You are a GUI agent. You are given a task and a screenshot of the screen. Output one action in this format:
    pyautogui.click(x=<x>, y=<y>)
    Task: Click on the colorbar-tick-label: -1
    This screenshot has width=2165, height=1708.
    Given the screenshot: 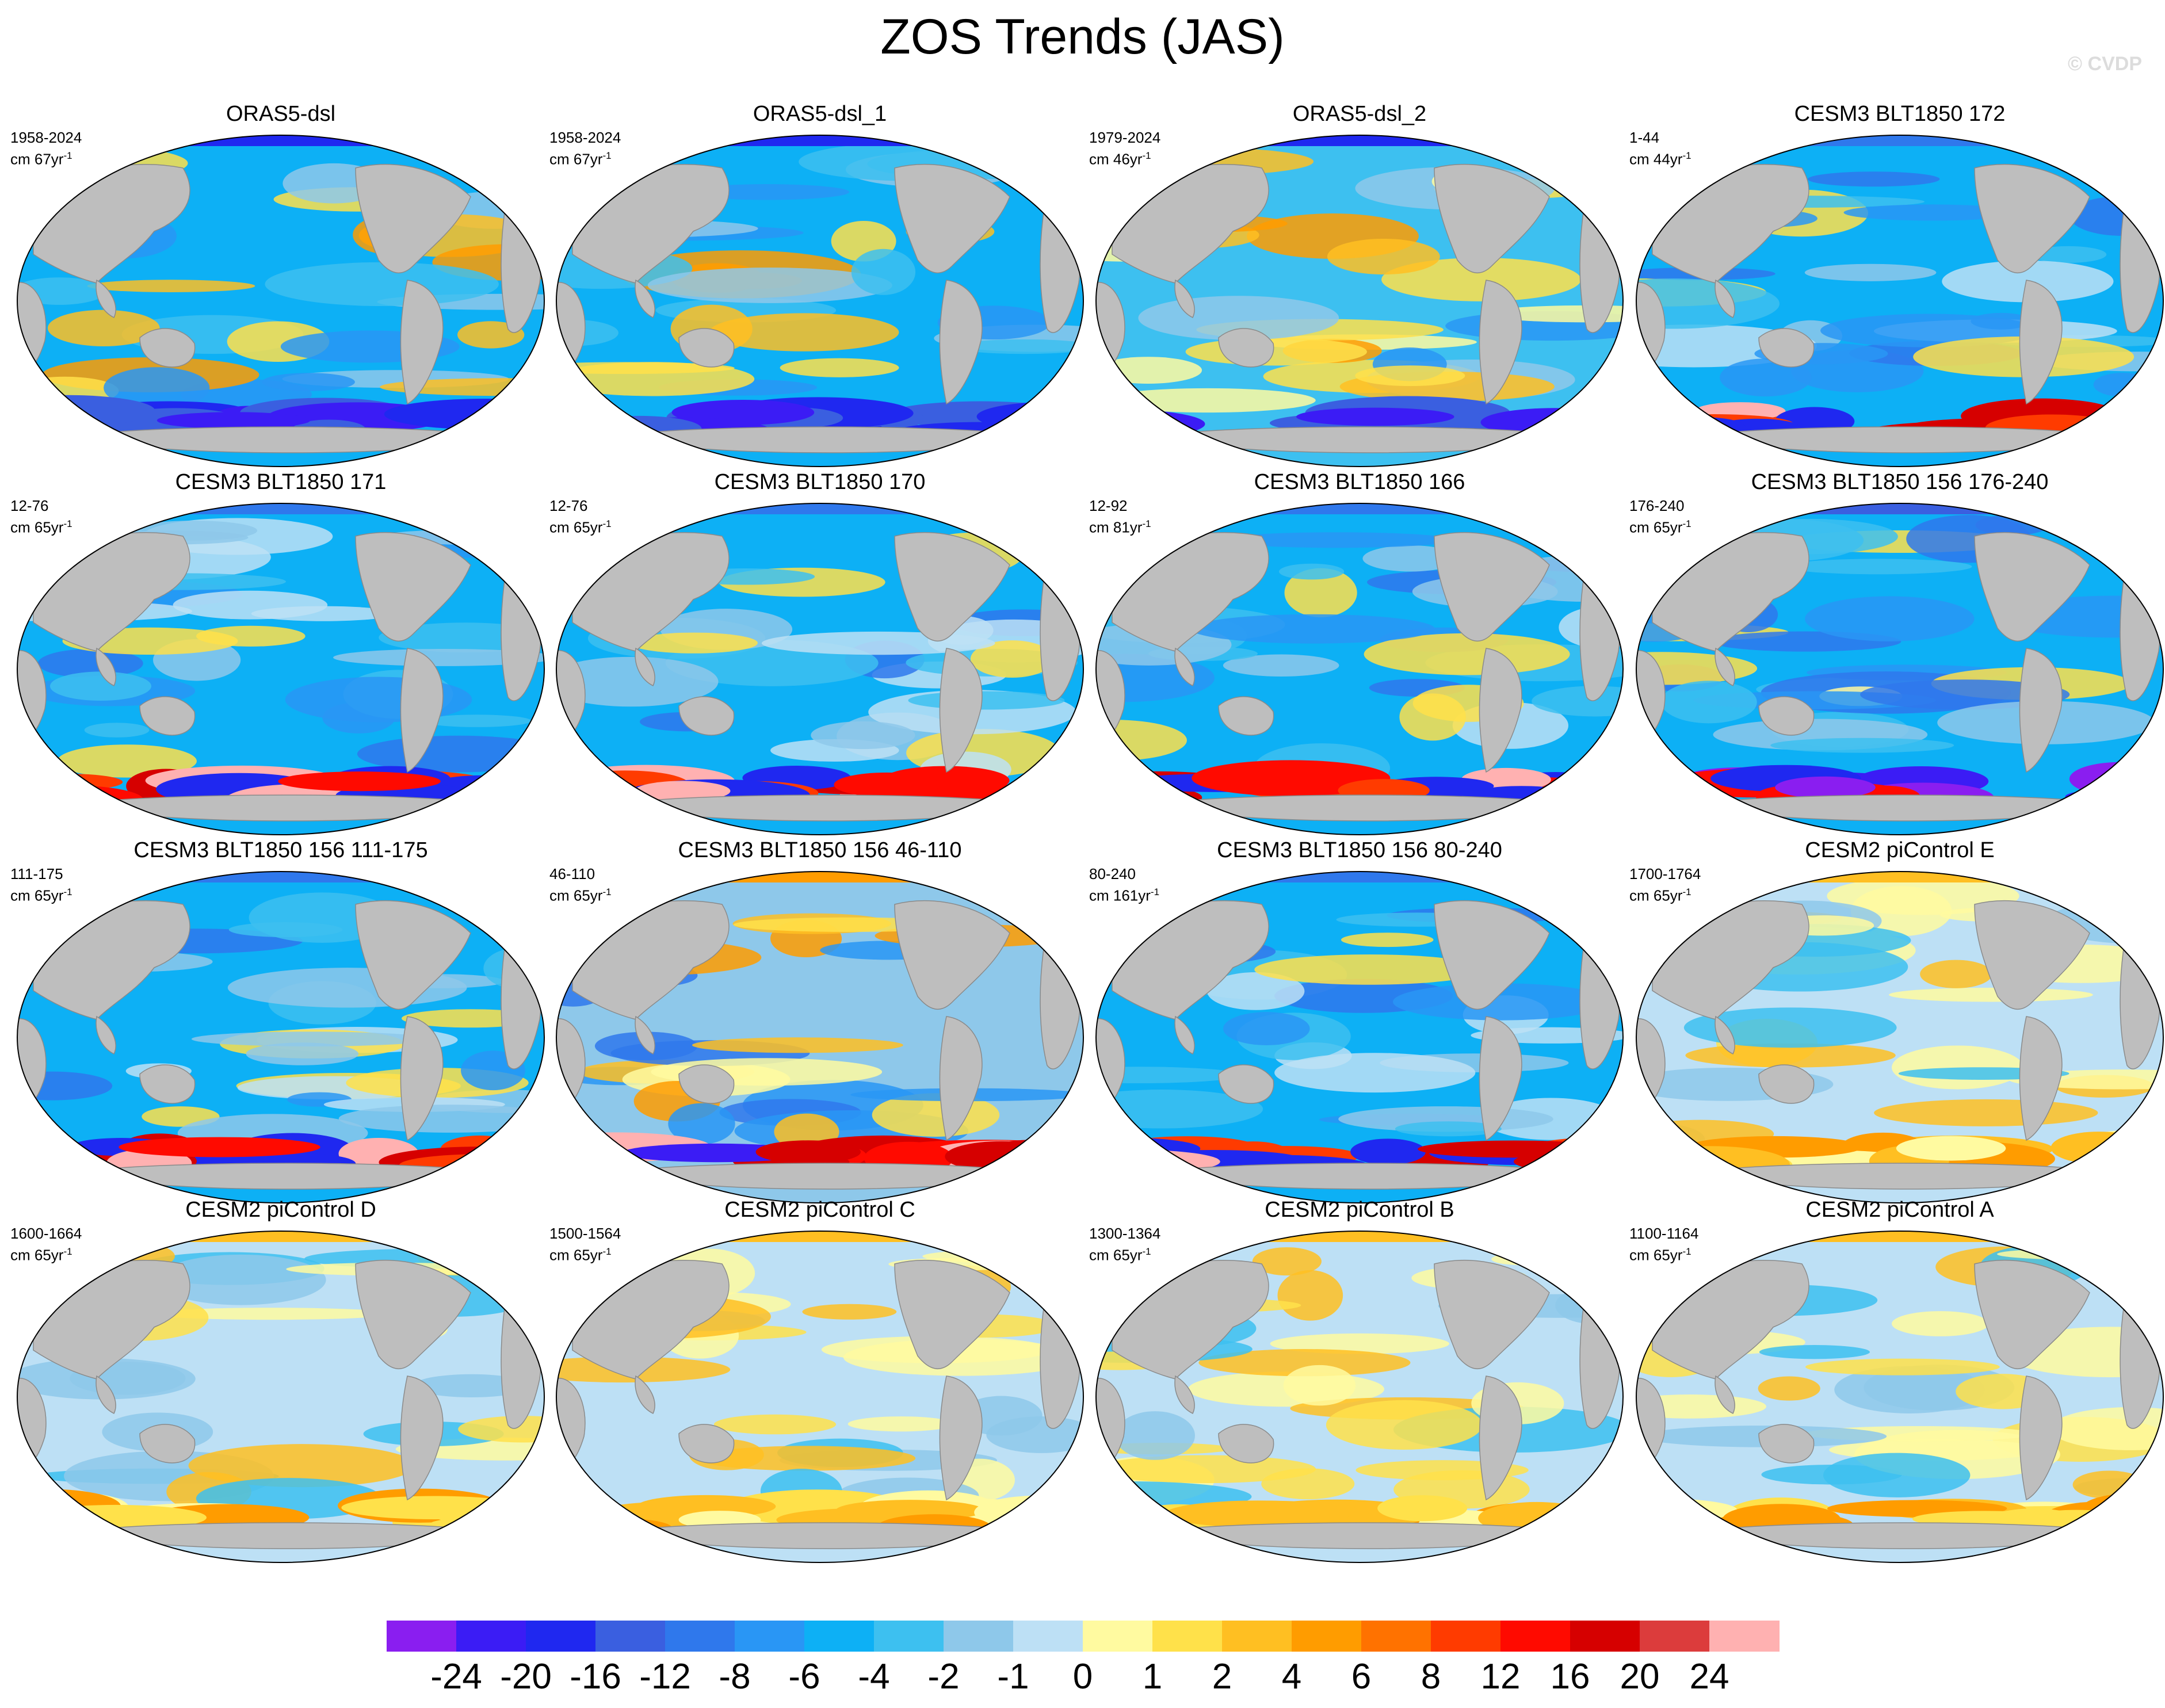 What is the action you would take?
    pyautogui.click(x=1013, y=1677)
    